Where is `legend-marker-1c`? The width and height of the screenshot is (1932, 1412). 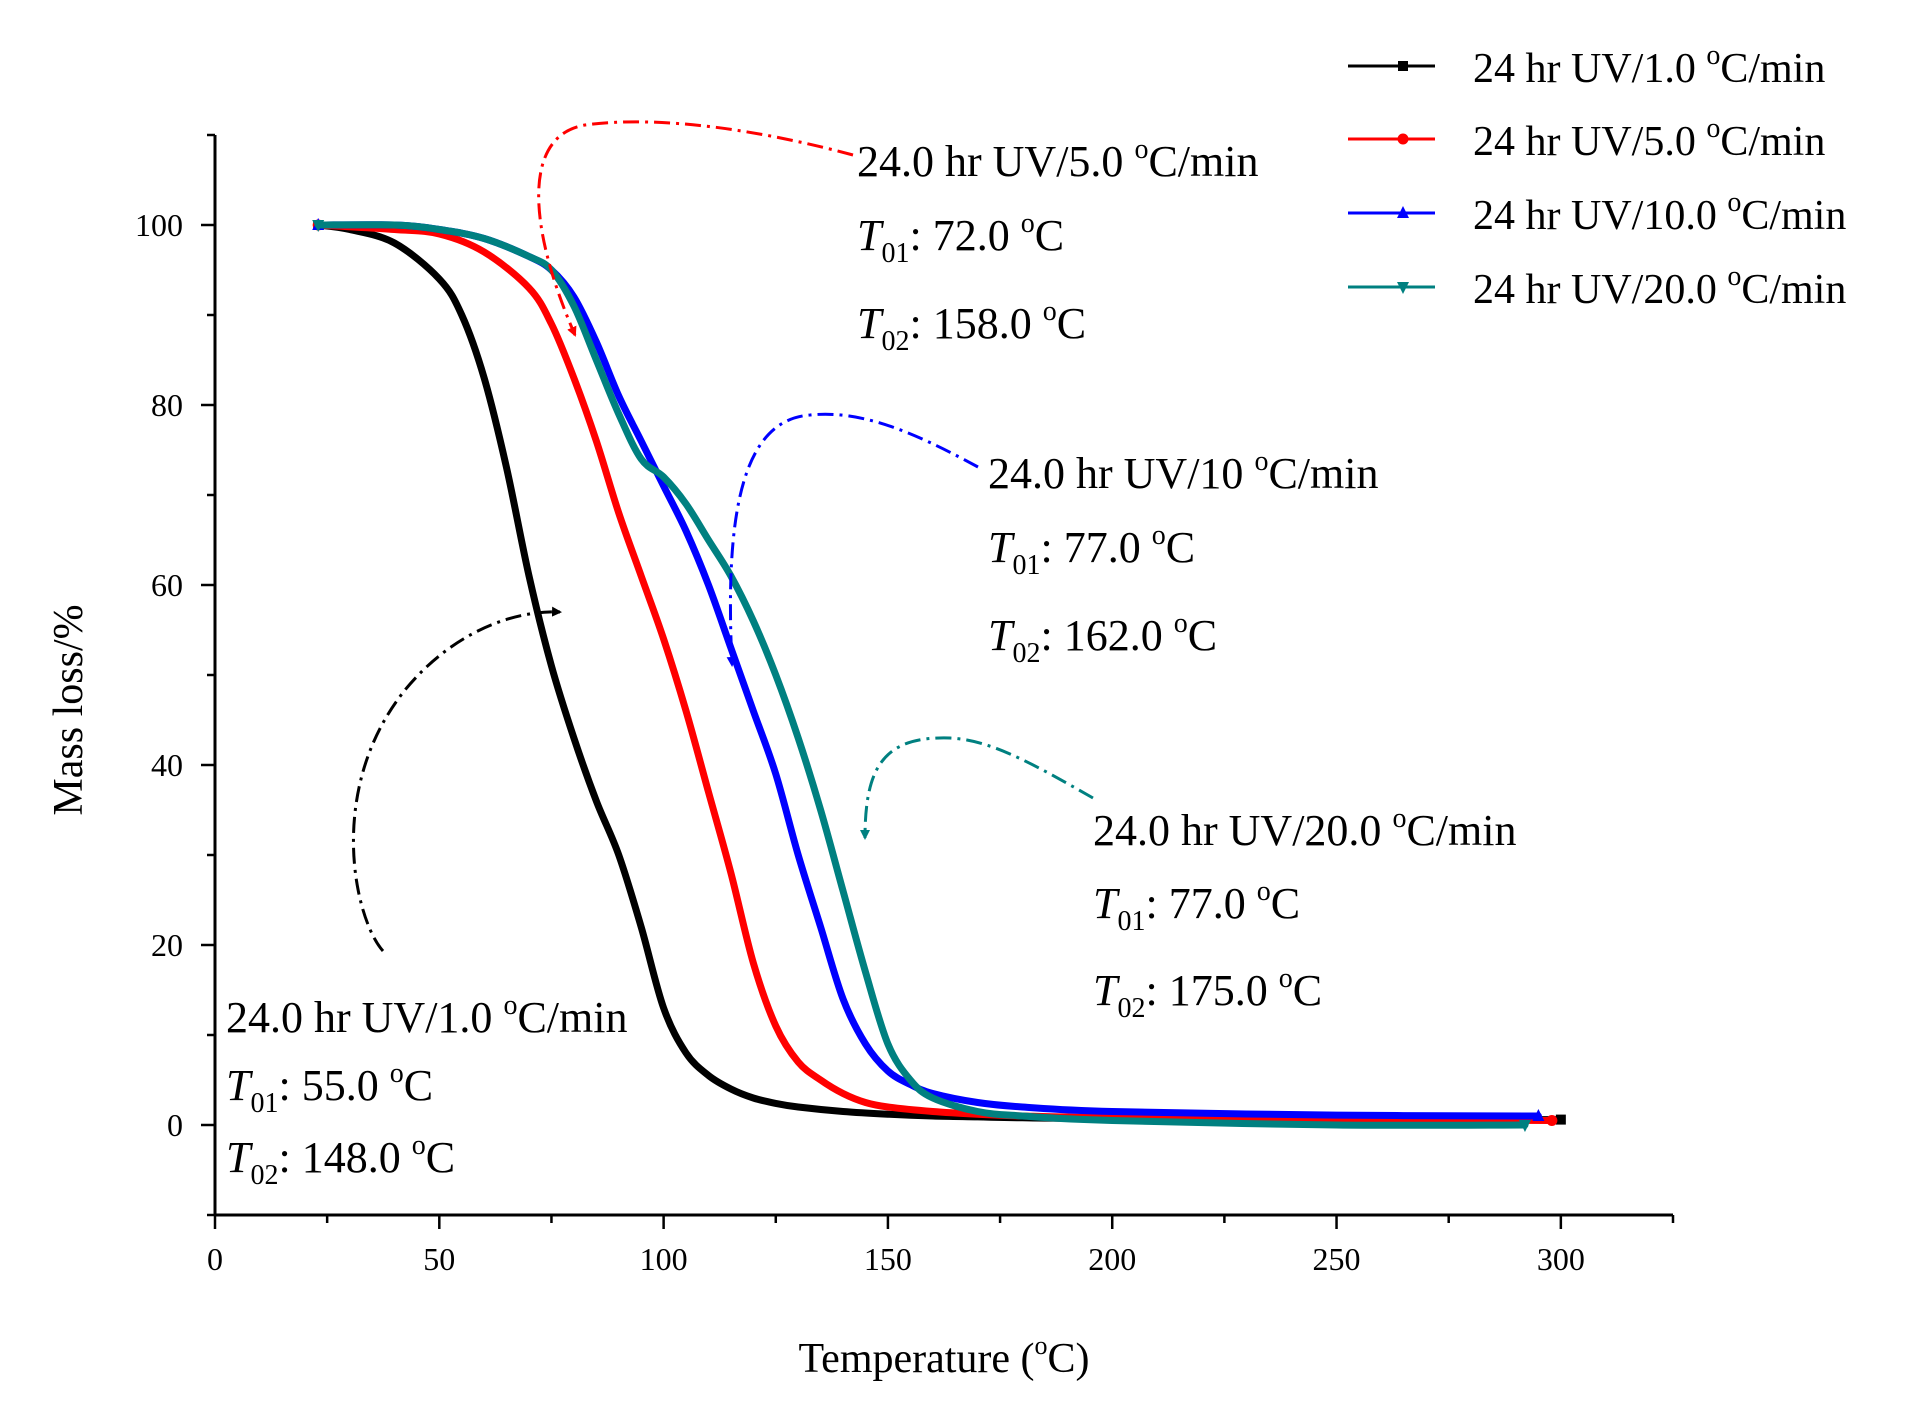
legend-marker-1c is located at coordinates (1403, 66).